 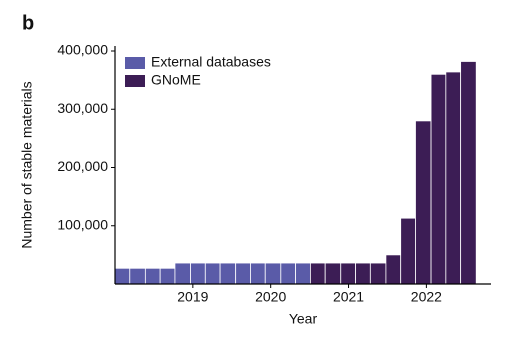 I want to click on x-axis-label: Year, so click(x=303, y=319).